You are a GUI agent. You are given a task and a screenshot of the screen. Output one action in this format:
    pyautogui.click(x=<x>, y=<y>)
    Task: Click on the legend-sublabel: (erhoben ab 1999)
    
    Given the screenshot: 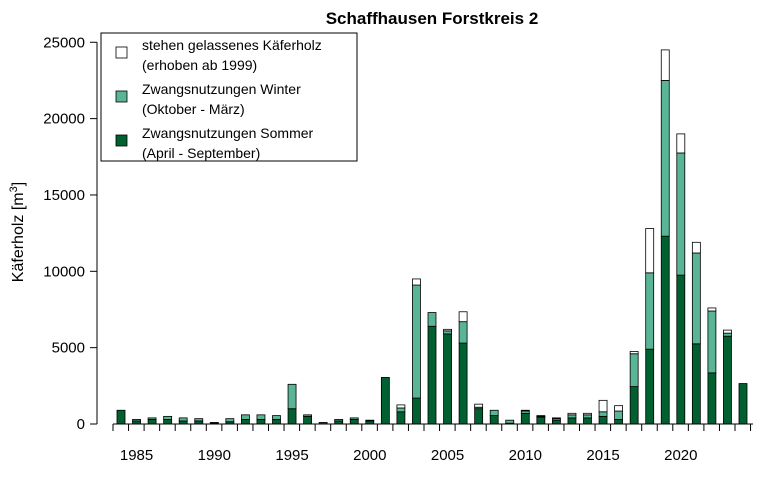 What is the action you would take?
    pyautogui.click(x=199, y=65)
    